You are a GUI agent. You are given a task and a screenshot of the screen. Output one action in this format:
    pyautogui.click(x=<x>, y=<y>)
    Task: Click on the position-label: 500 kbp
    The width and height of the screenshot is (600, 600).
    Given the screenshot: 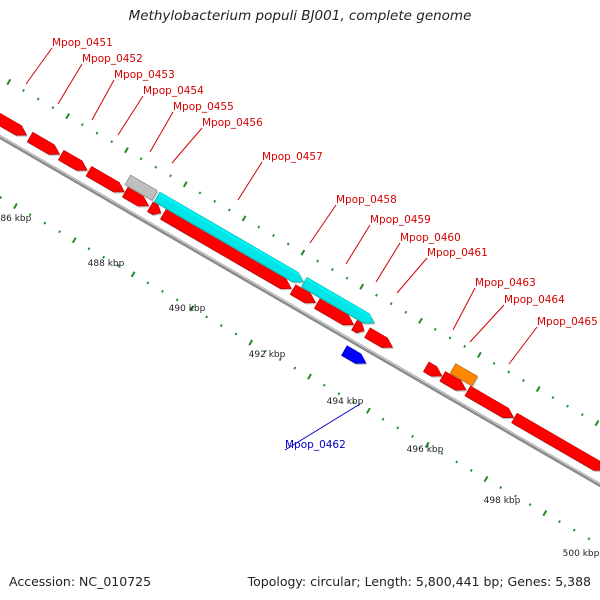 What is the action you would take?
    pyautogui.click(x=581, y=554)
    